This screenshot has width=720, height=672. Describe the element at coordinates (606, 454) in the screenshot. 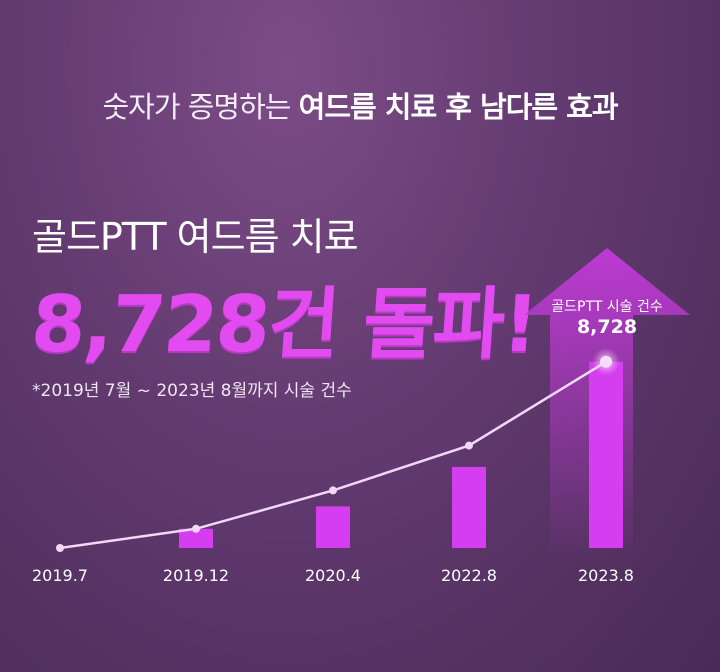

I see `bar-2023.8` at that location.